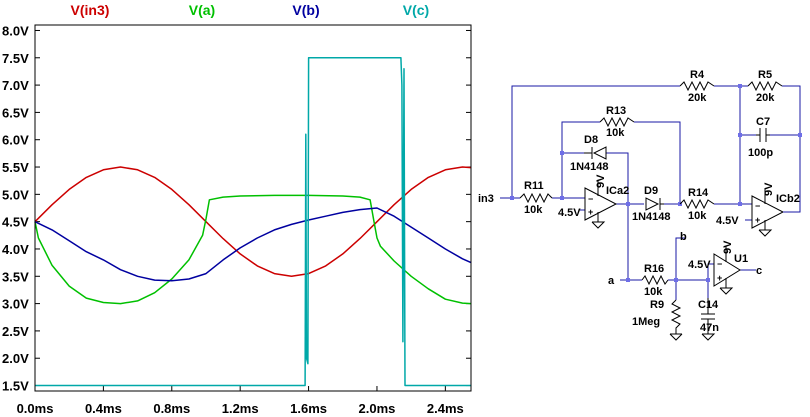 The image size is (810, 417). I want to click on diode-d8: D8 1N4148, so click(589, 153).